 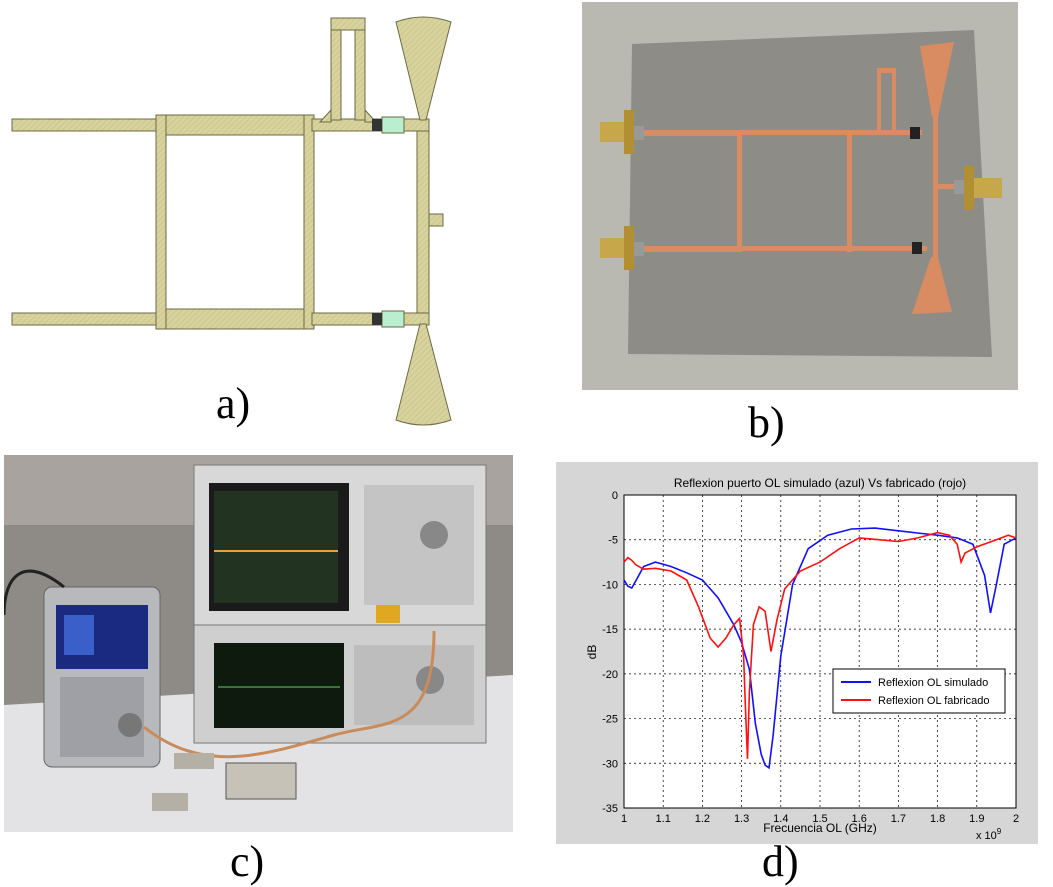 I want to click on y-tick-label: -20, so click(x=610, y=675).